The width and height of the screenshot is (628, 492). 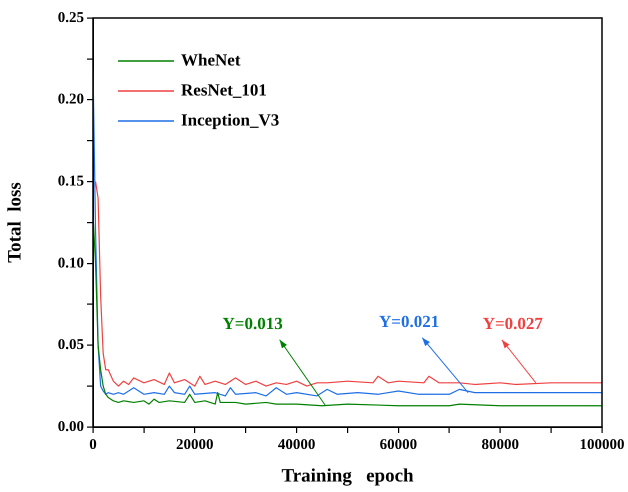 I want to click on x-tick-label: 40000, so click(x=297, y=444).